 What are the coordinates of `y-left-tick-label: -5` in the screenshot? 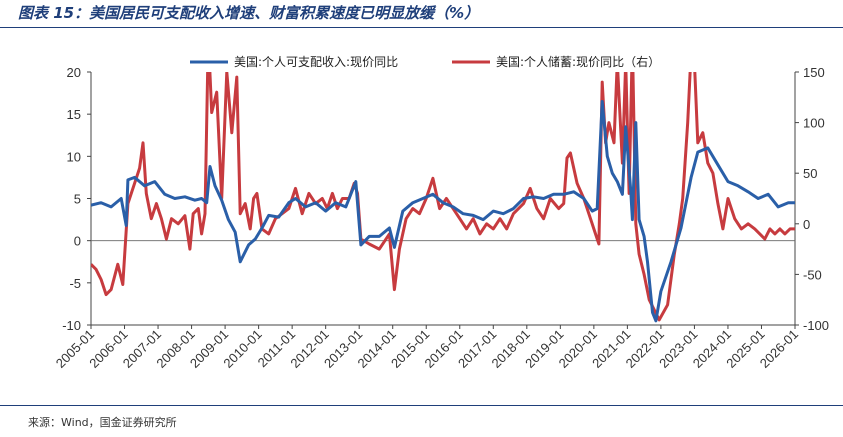 It's located at (75, 283).